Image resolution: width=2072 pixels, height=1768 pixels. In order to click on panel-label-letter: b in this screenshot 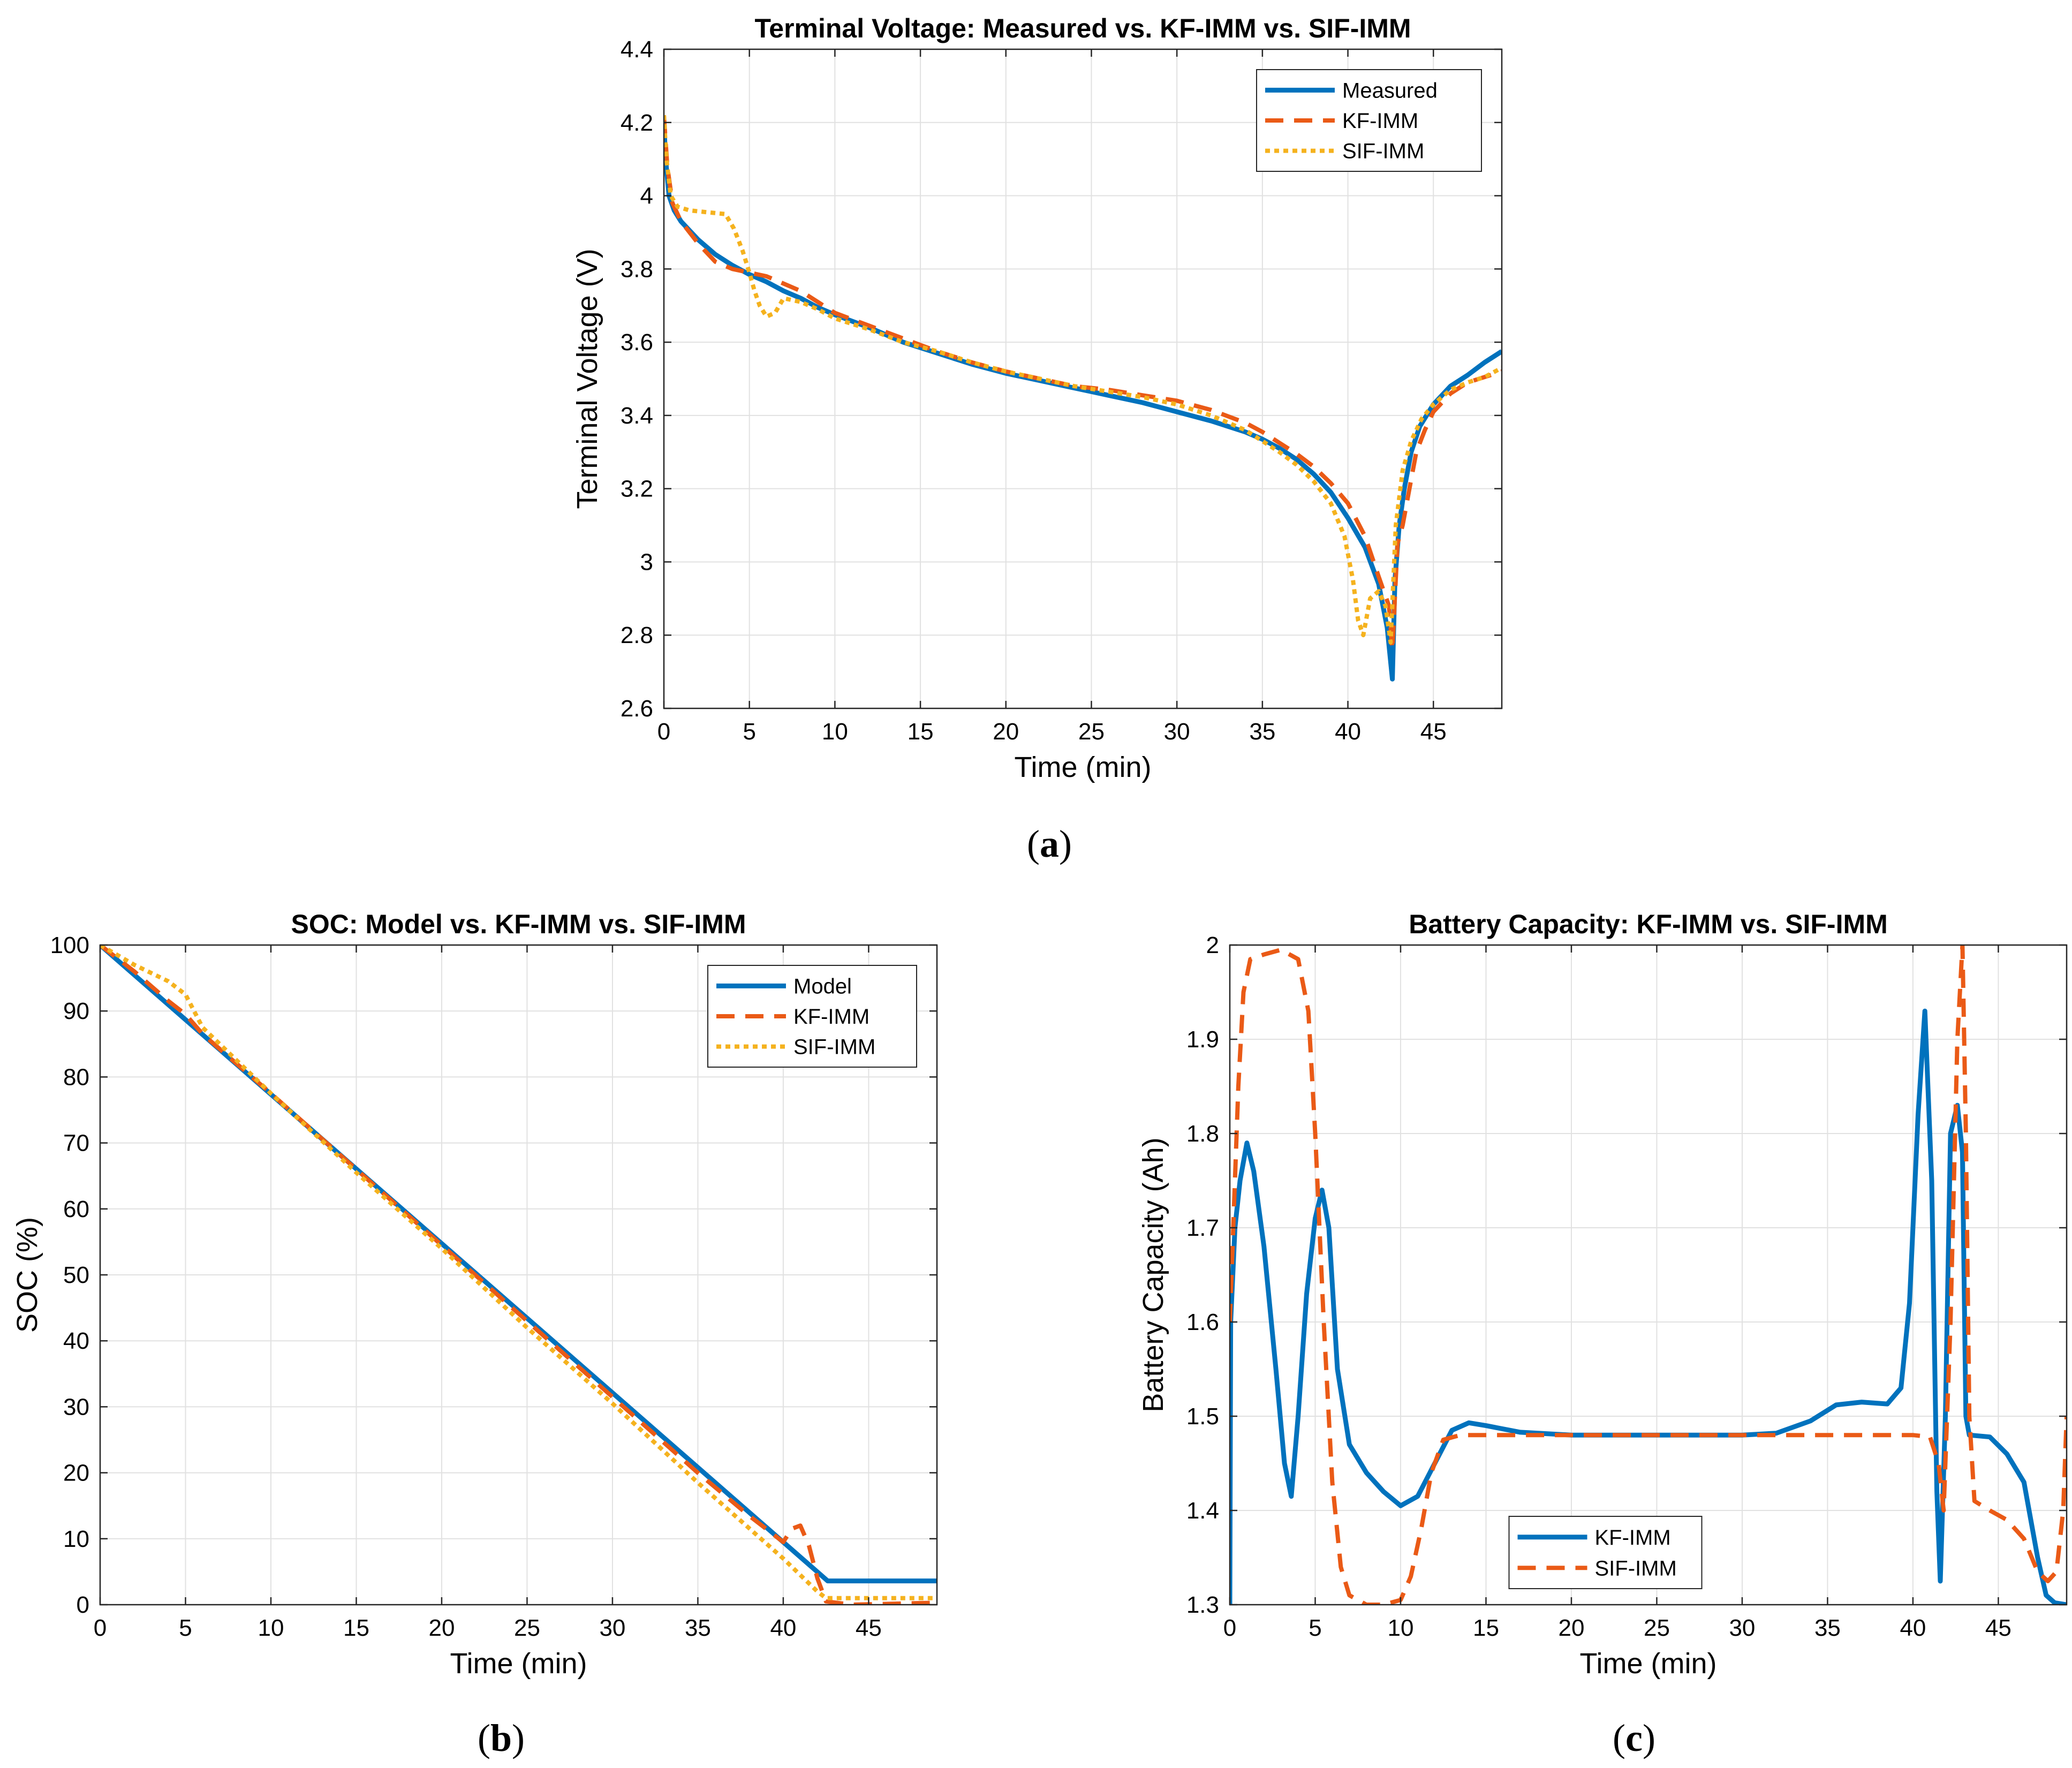, I will do `click(501, 1738)`.